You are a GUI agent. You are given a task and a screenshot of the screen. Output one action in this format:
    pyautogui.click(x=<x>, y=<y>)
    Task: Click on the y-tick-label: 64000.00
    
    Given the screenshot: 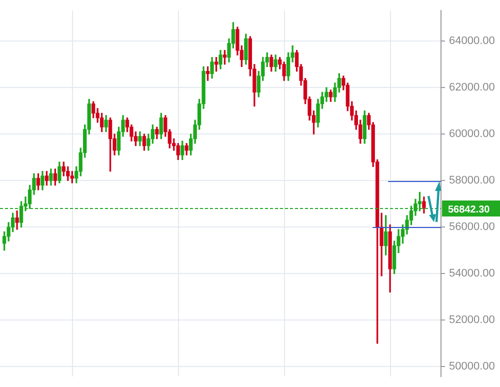 What is the action you would take?
    pyautogui.click(x=472, y=41)
    